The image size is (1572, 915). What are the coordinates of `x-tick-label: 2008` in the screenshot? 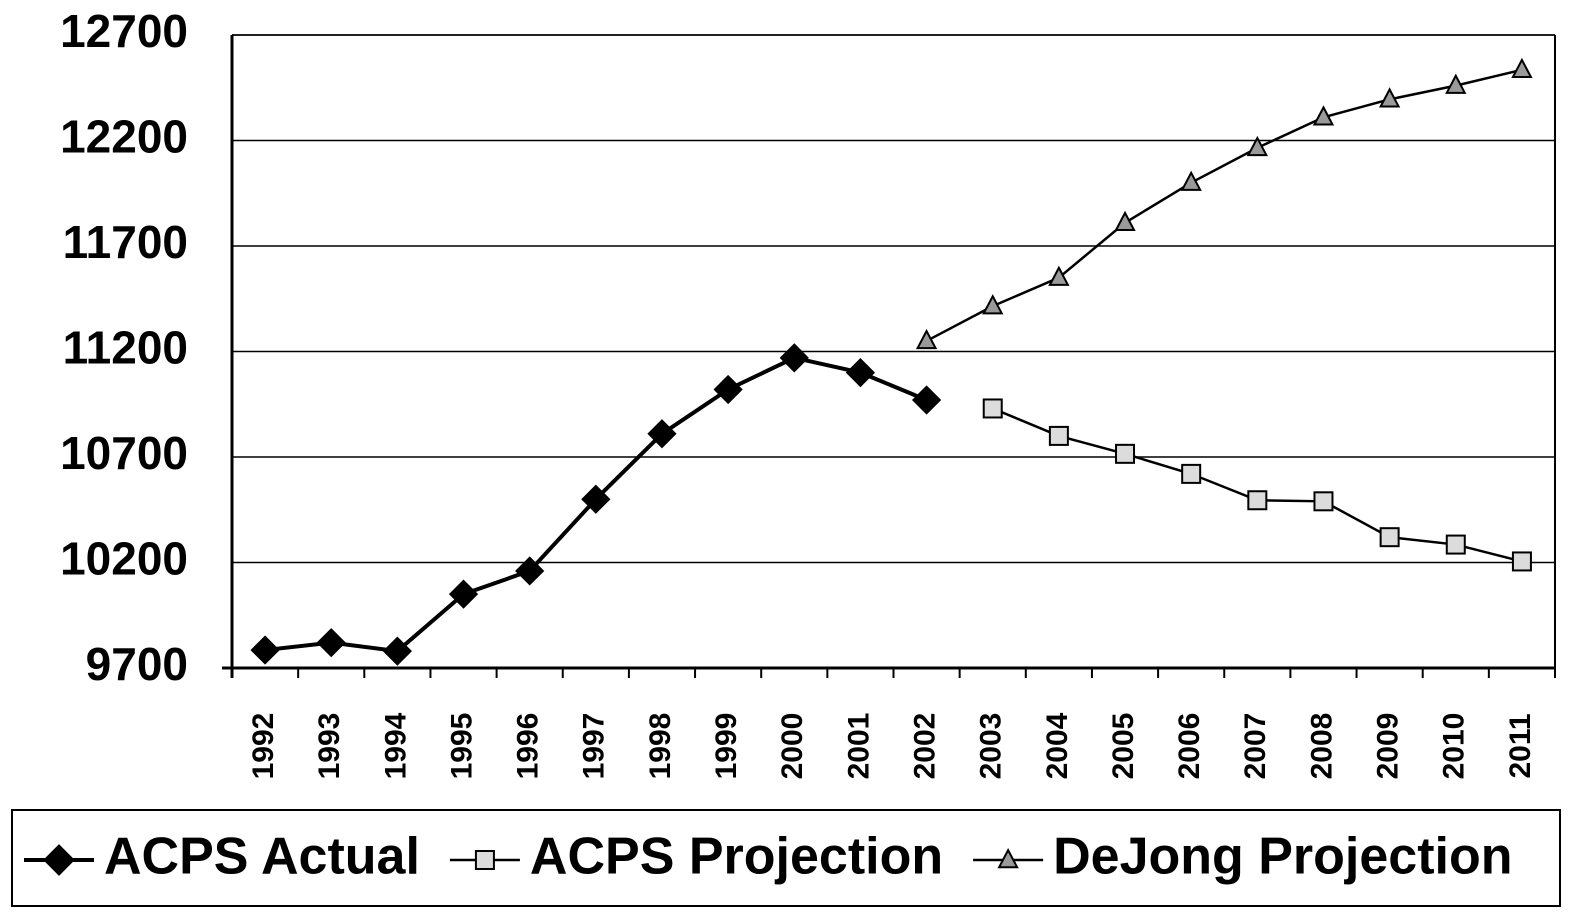 It's located at (1321, 746).